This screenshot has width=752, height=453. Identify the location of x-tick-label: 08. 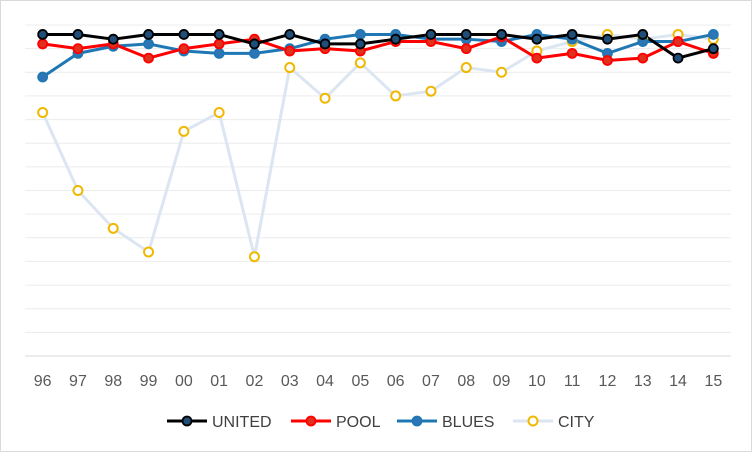
(466, 381).